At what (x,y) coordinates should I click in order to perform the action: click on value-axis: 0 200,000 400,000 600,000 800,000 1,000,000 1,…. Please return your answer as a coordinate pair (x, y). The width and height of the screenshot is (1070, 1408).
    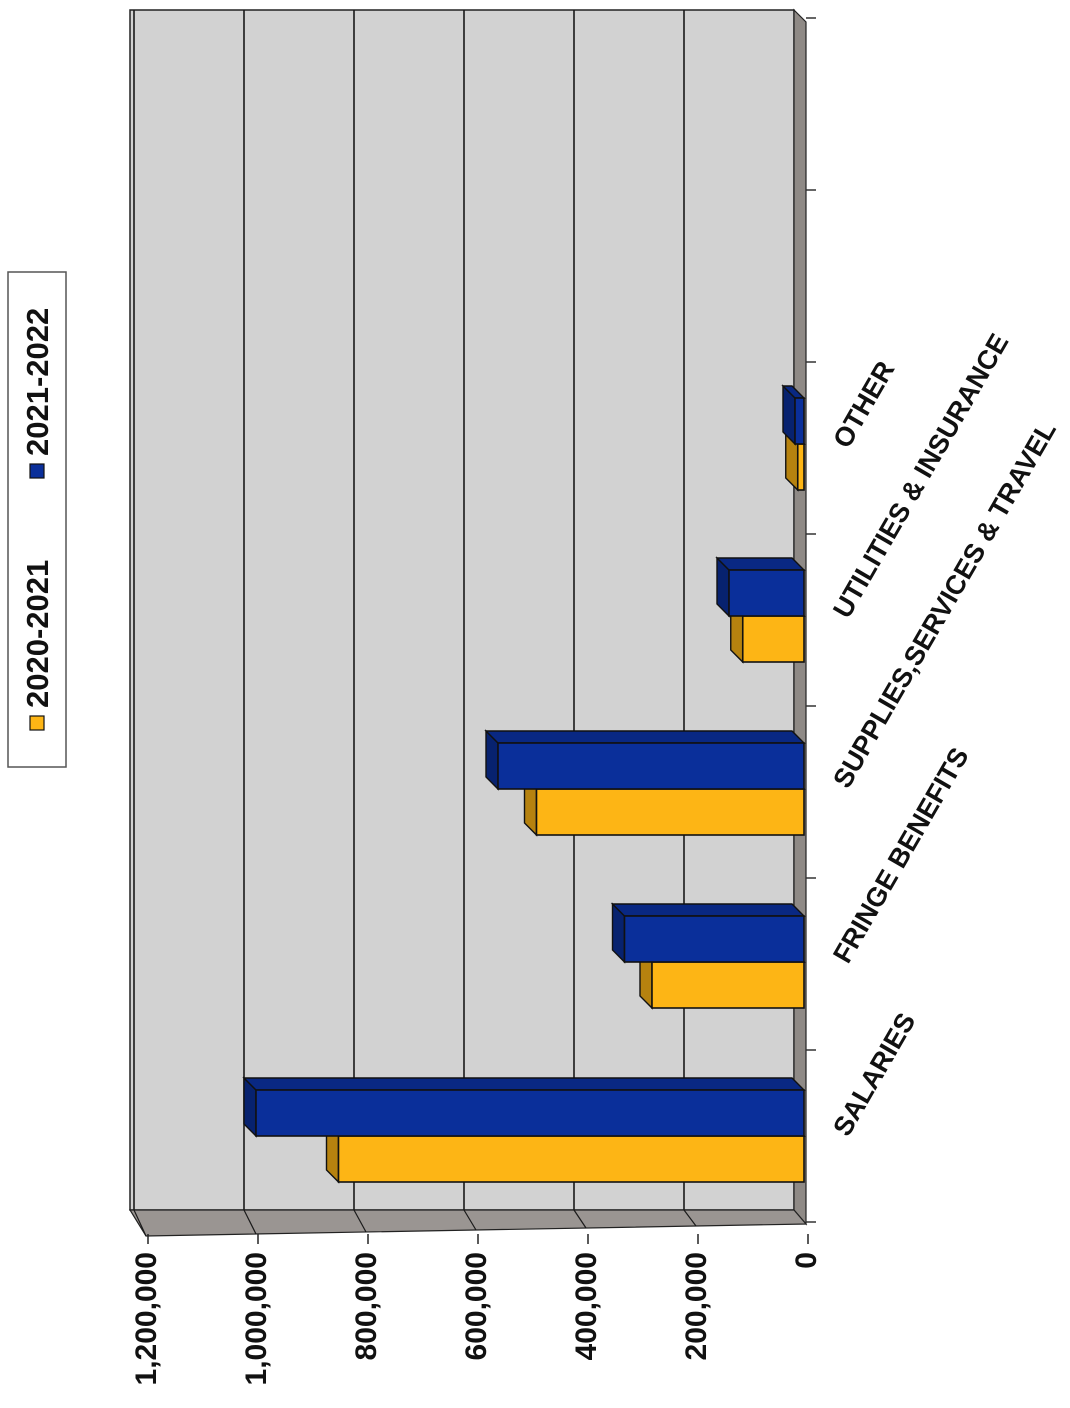
    Looking at the image, I should click on (476, 1309).